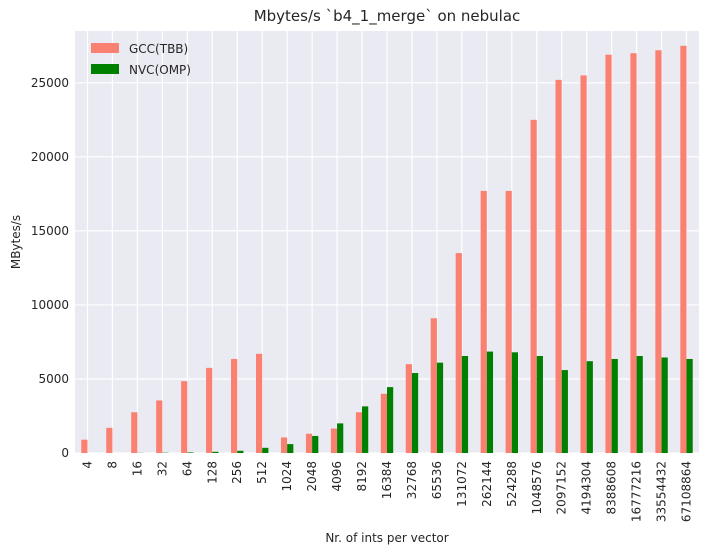  Describe the element at coordinates (587, 487) in the screenshot. I see `x-tick-label: 4194304` at that location.